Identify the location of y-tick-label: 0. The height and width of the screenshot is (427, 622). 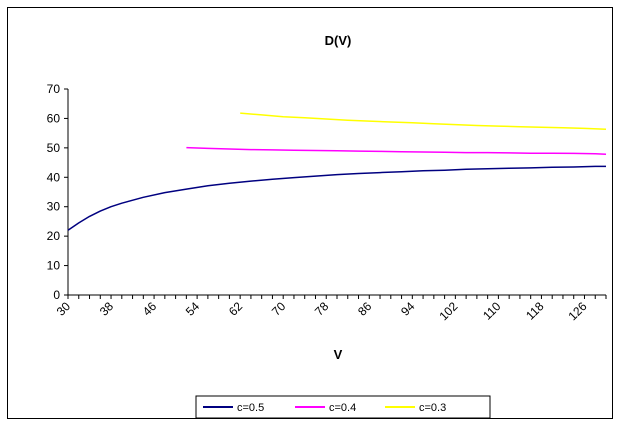
(56, 295).